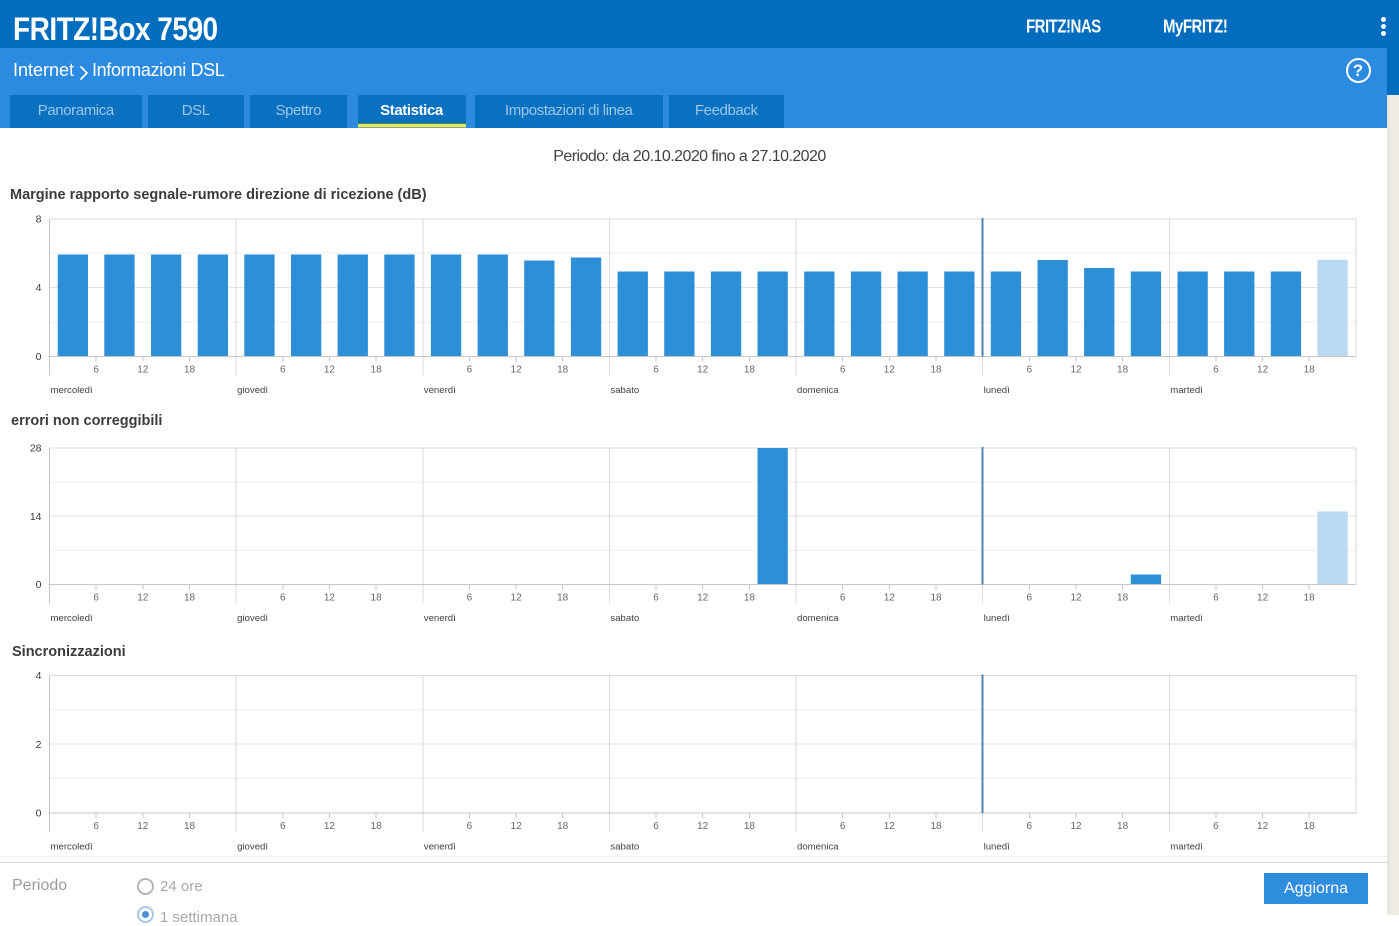 The width and height of the screenshot is (1399, 926). What do you see at coordinates (39, 745) in the screenshot?
I see `svg-text: 2` at bounding box center [39, 745].